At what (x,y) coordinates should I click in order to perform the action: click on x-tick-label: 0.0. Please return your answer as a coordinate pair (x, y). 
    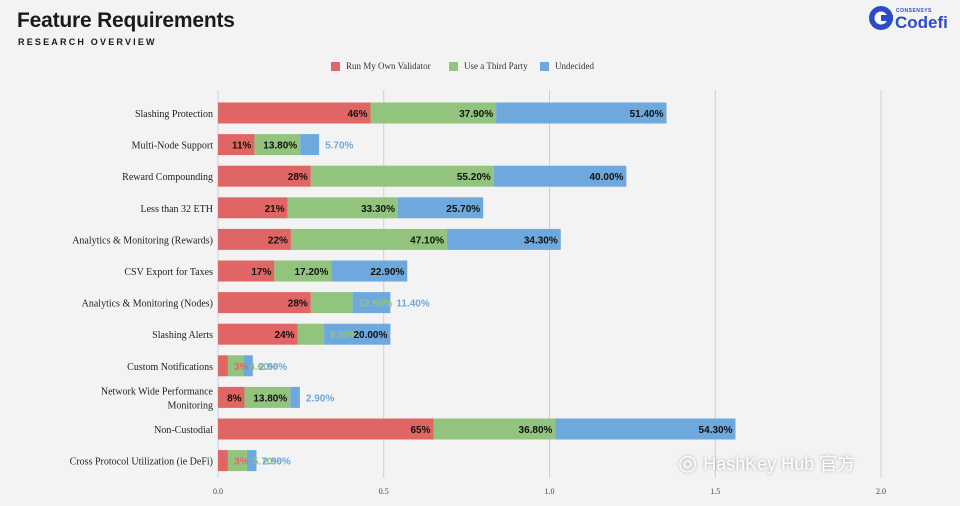
    Looking at the image, I should click on (218, 491).